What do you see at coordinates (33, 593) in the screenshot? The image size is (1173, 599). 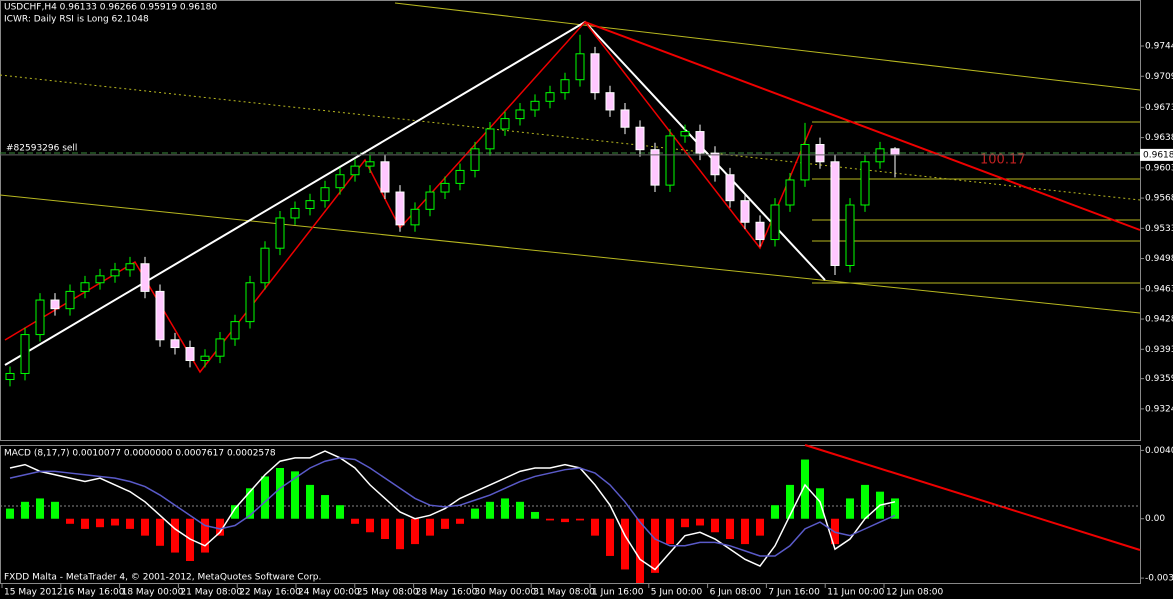 I see `x-tick-label: 15 May 2012` at bounding box center [33, 593].